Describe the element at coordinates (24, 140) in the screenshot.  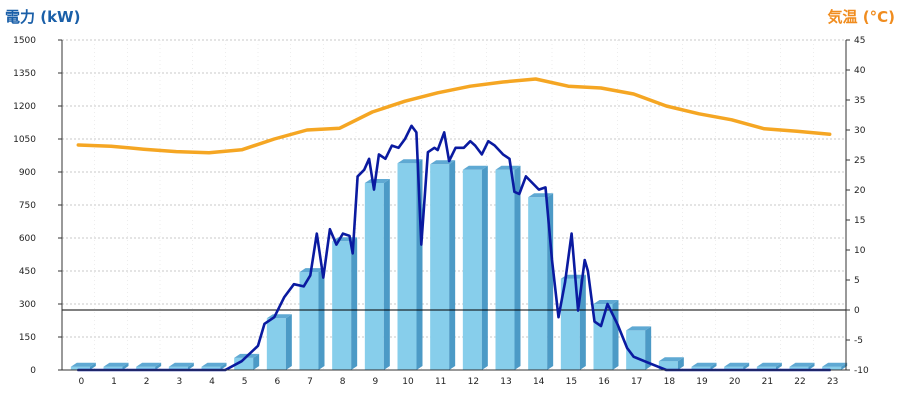
I see `left-tick-label-7: 1050` at that location.